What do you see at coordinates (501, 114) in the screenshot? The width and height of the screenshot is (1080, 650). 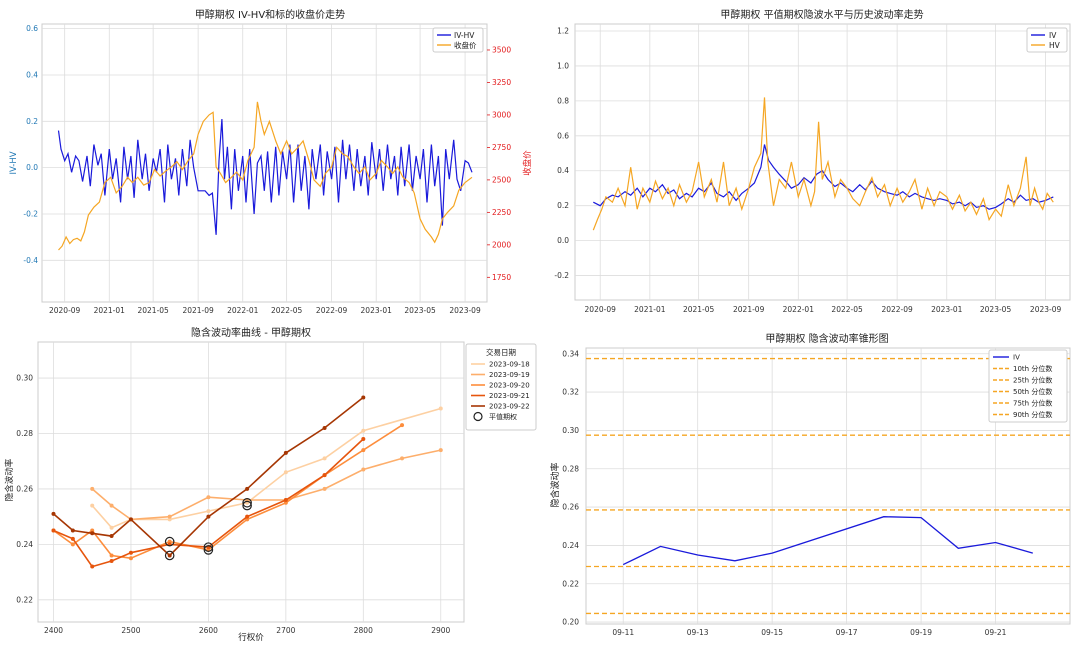 I see `p1-right-y-tick-label: 3000` at bounding box center [501, 114].